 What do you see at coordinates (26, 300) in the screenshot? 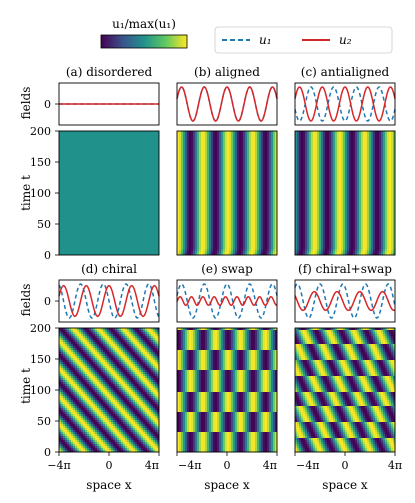
I see `ylabel-fields-bottom: fields` at bounding box center [26, 300].